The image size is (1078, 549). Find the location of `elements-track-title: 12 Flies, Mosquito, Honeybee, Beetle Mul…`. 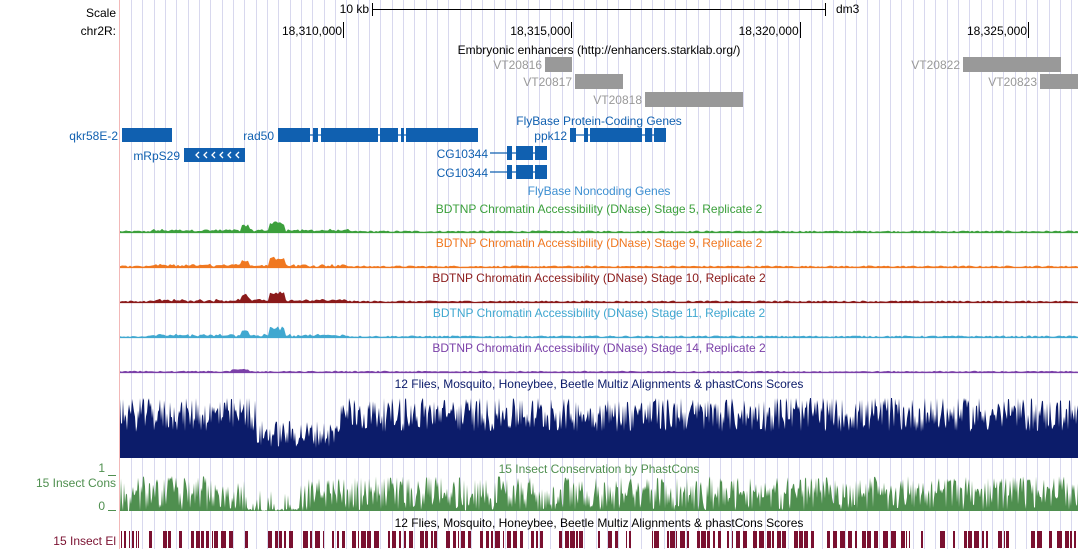

elements-track-title: 12 Flies, Mosquito, Honeybee, Beetle Mul… is located at coordinates (599, 523).